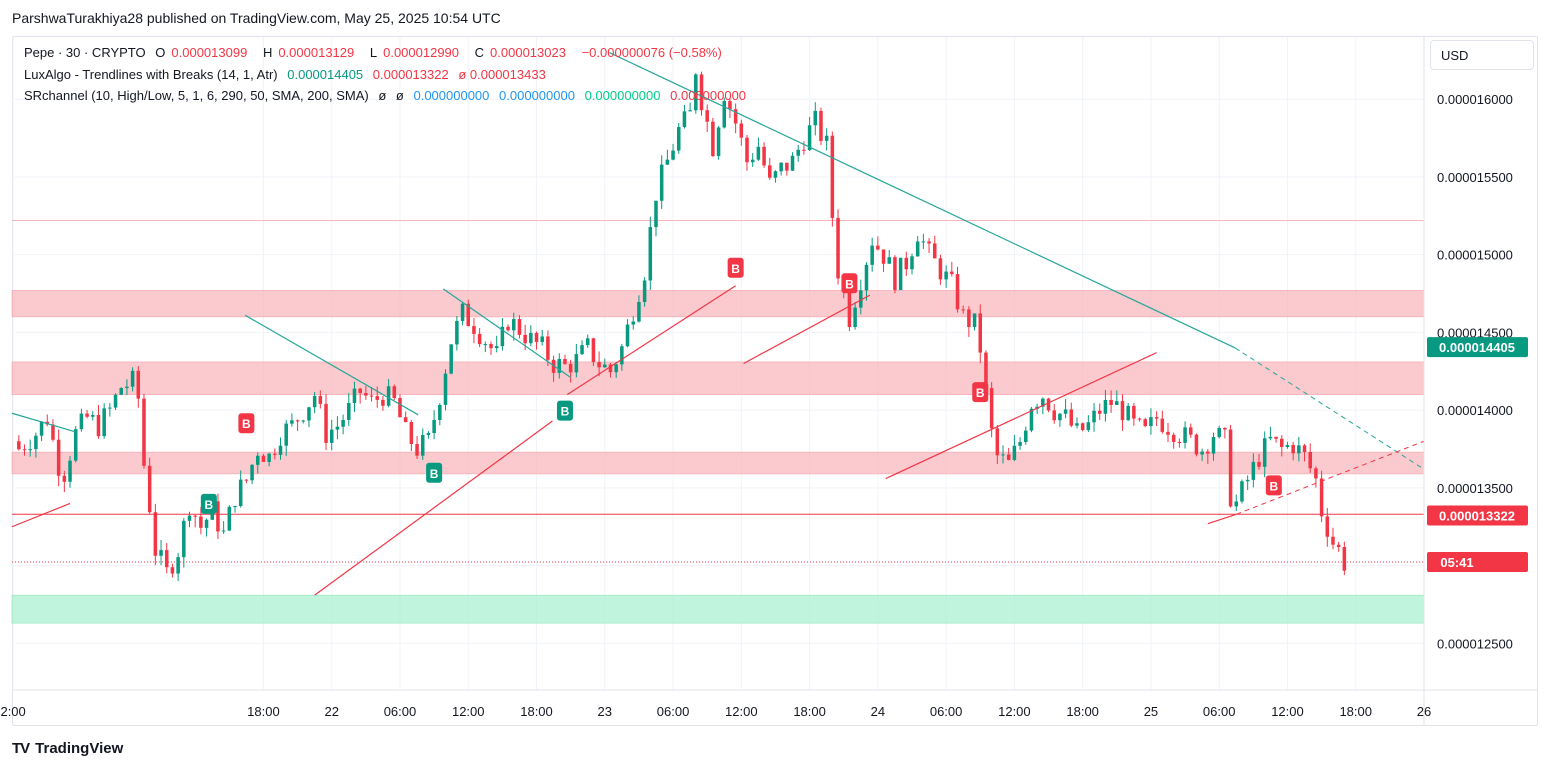  What do you see at coordinates (718, 609) in the screenshot?
I see `sr-zone` at bounding box center [718, 609].